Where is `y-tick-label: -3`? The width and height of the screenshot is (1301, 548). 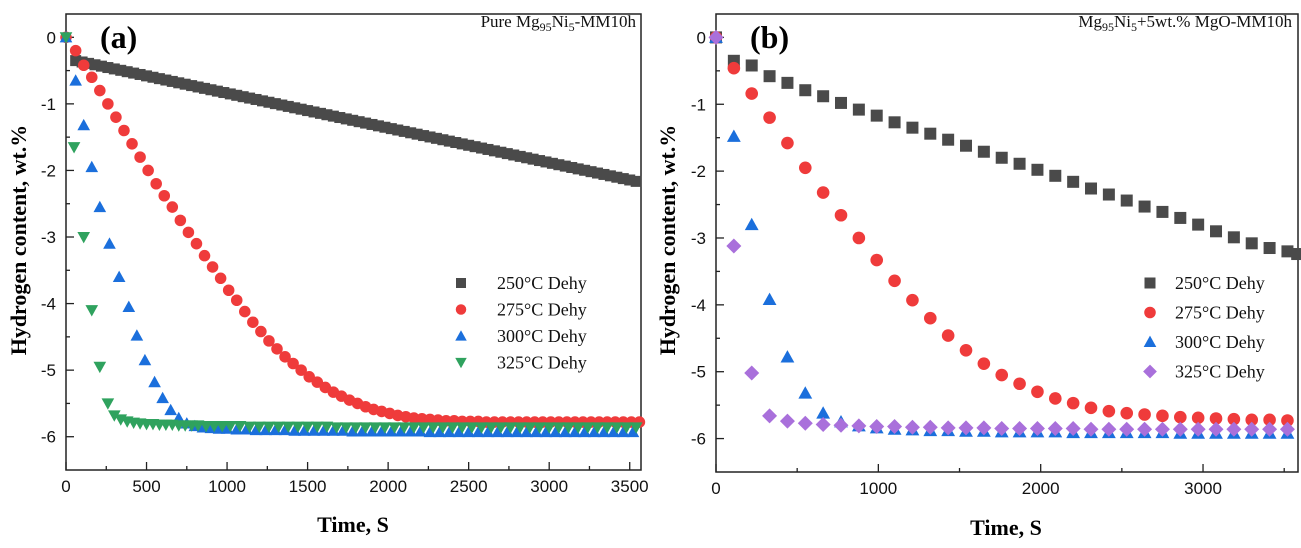
y-tick-label: -3 is located at coordinates (698, 238).